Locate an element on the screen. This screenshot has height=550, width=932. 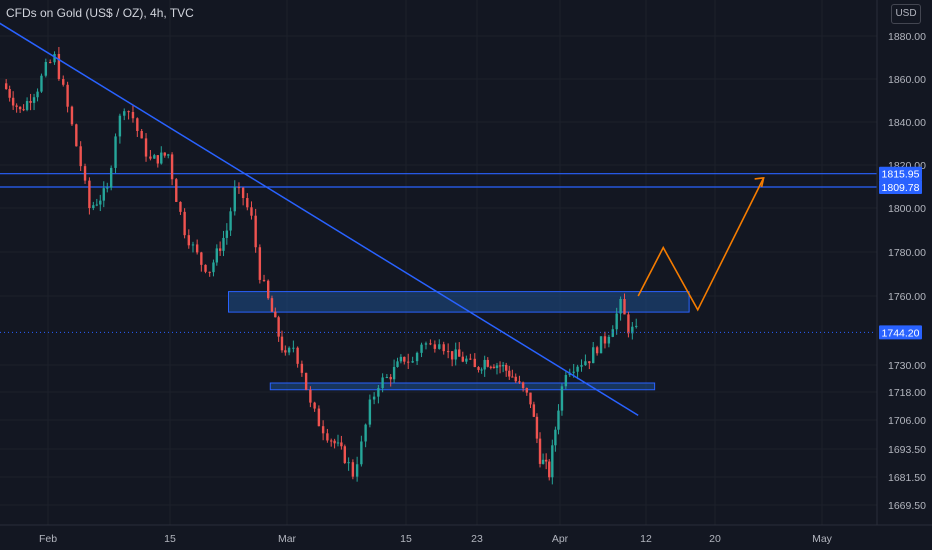
price-tick-label: 1880.00 is located at coordinates (907, 37).